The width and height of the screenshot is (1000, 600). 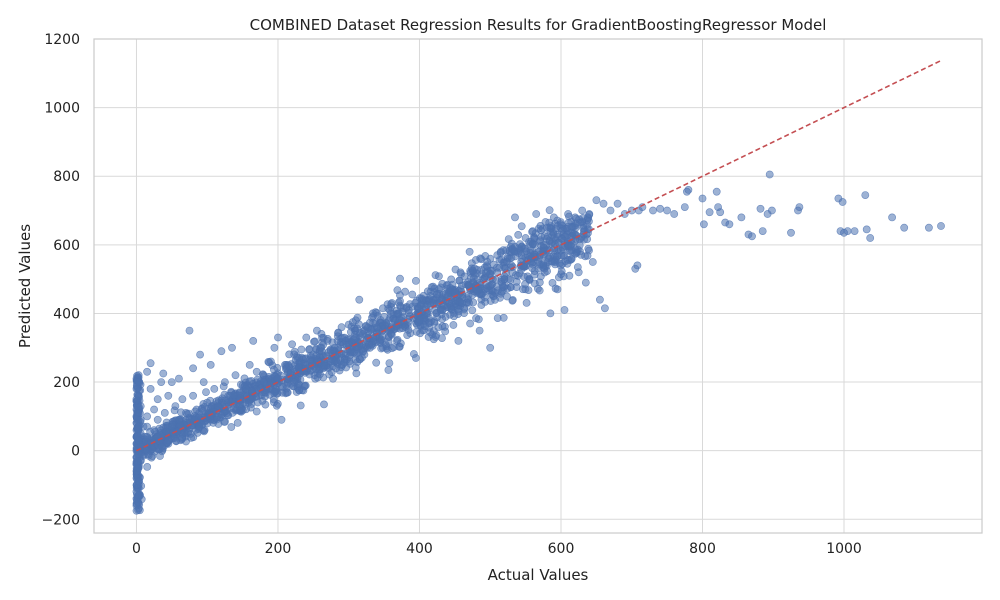 What do you see at coordinates (66, 246) in the screenshot?
I see `y-tick-label: 600` at bounding box center [66, 246].